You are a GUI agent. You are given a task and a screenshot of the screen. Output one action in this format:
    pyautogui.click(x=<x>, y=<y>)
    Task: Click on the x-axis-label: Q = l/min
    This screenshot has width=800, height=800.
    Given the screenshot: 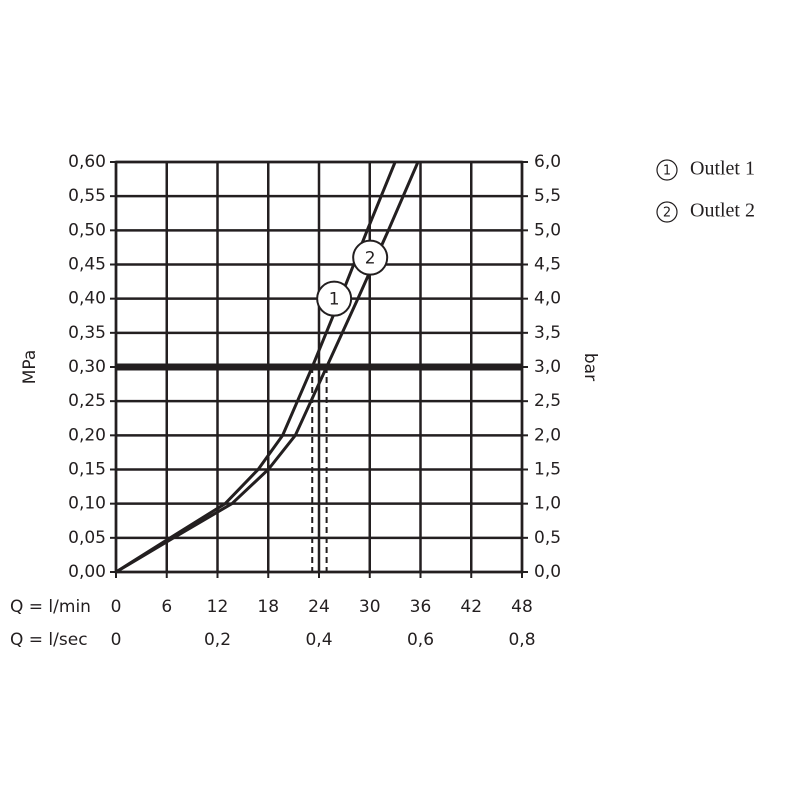 What is the action you would take?
    pyautogui.click(x=50, y=607)
    